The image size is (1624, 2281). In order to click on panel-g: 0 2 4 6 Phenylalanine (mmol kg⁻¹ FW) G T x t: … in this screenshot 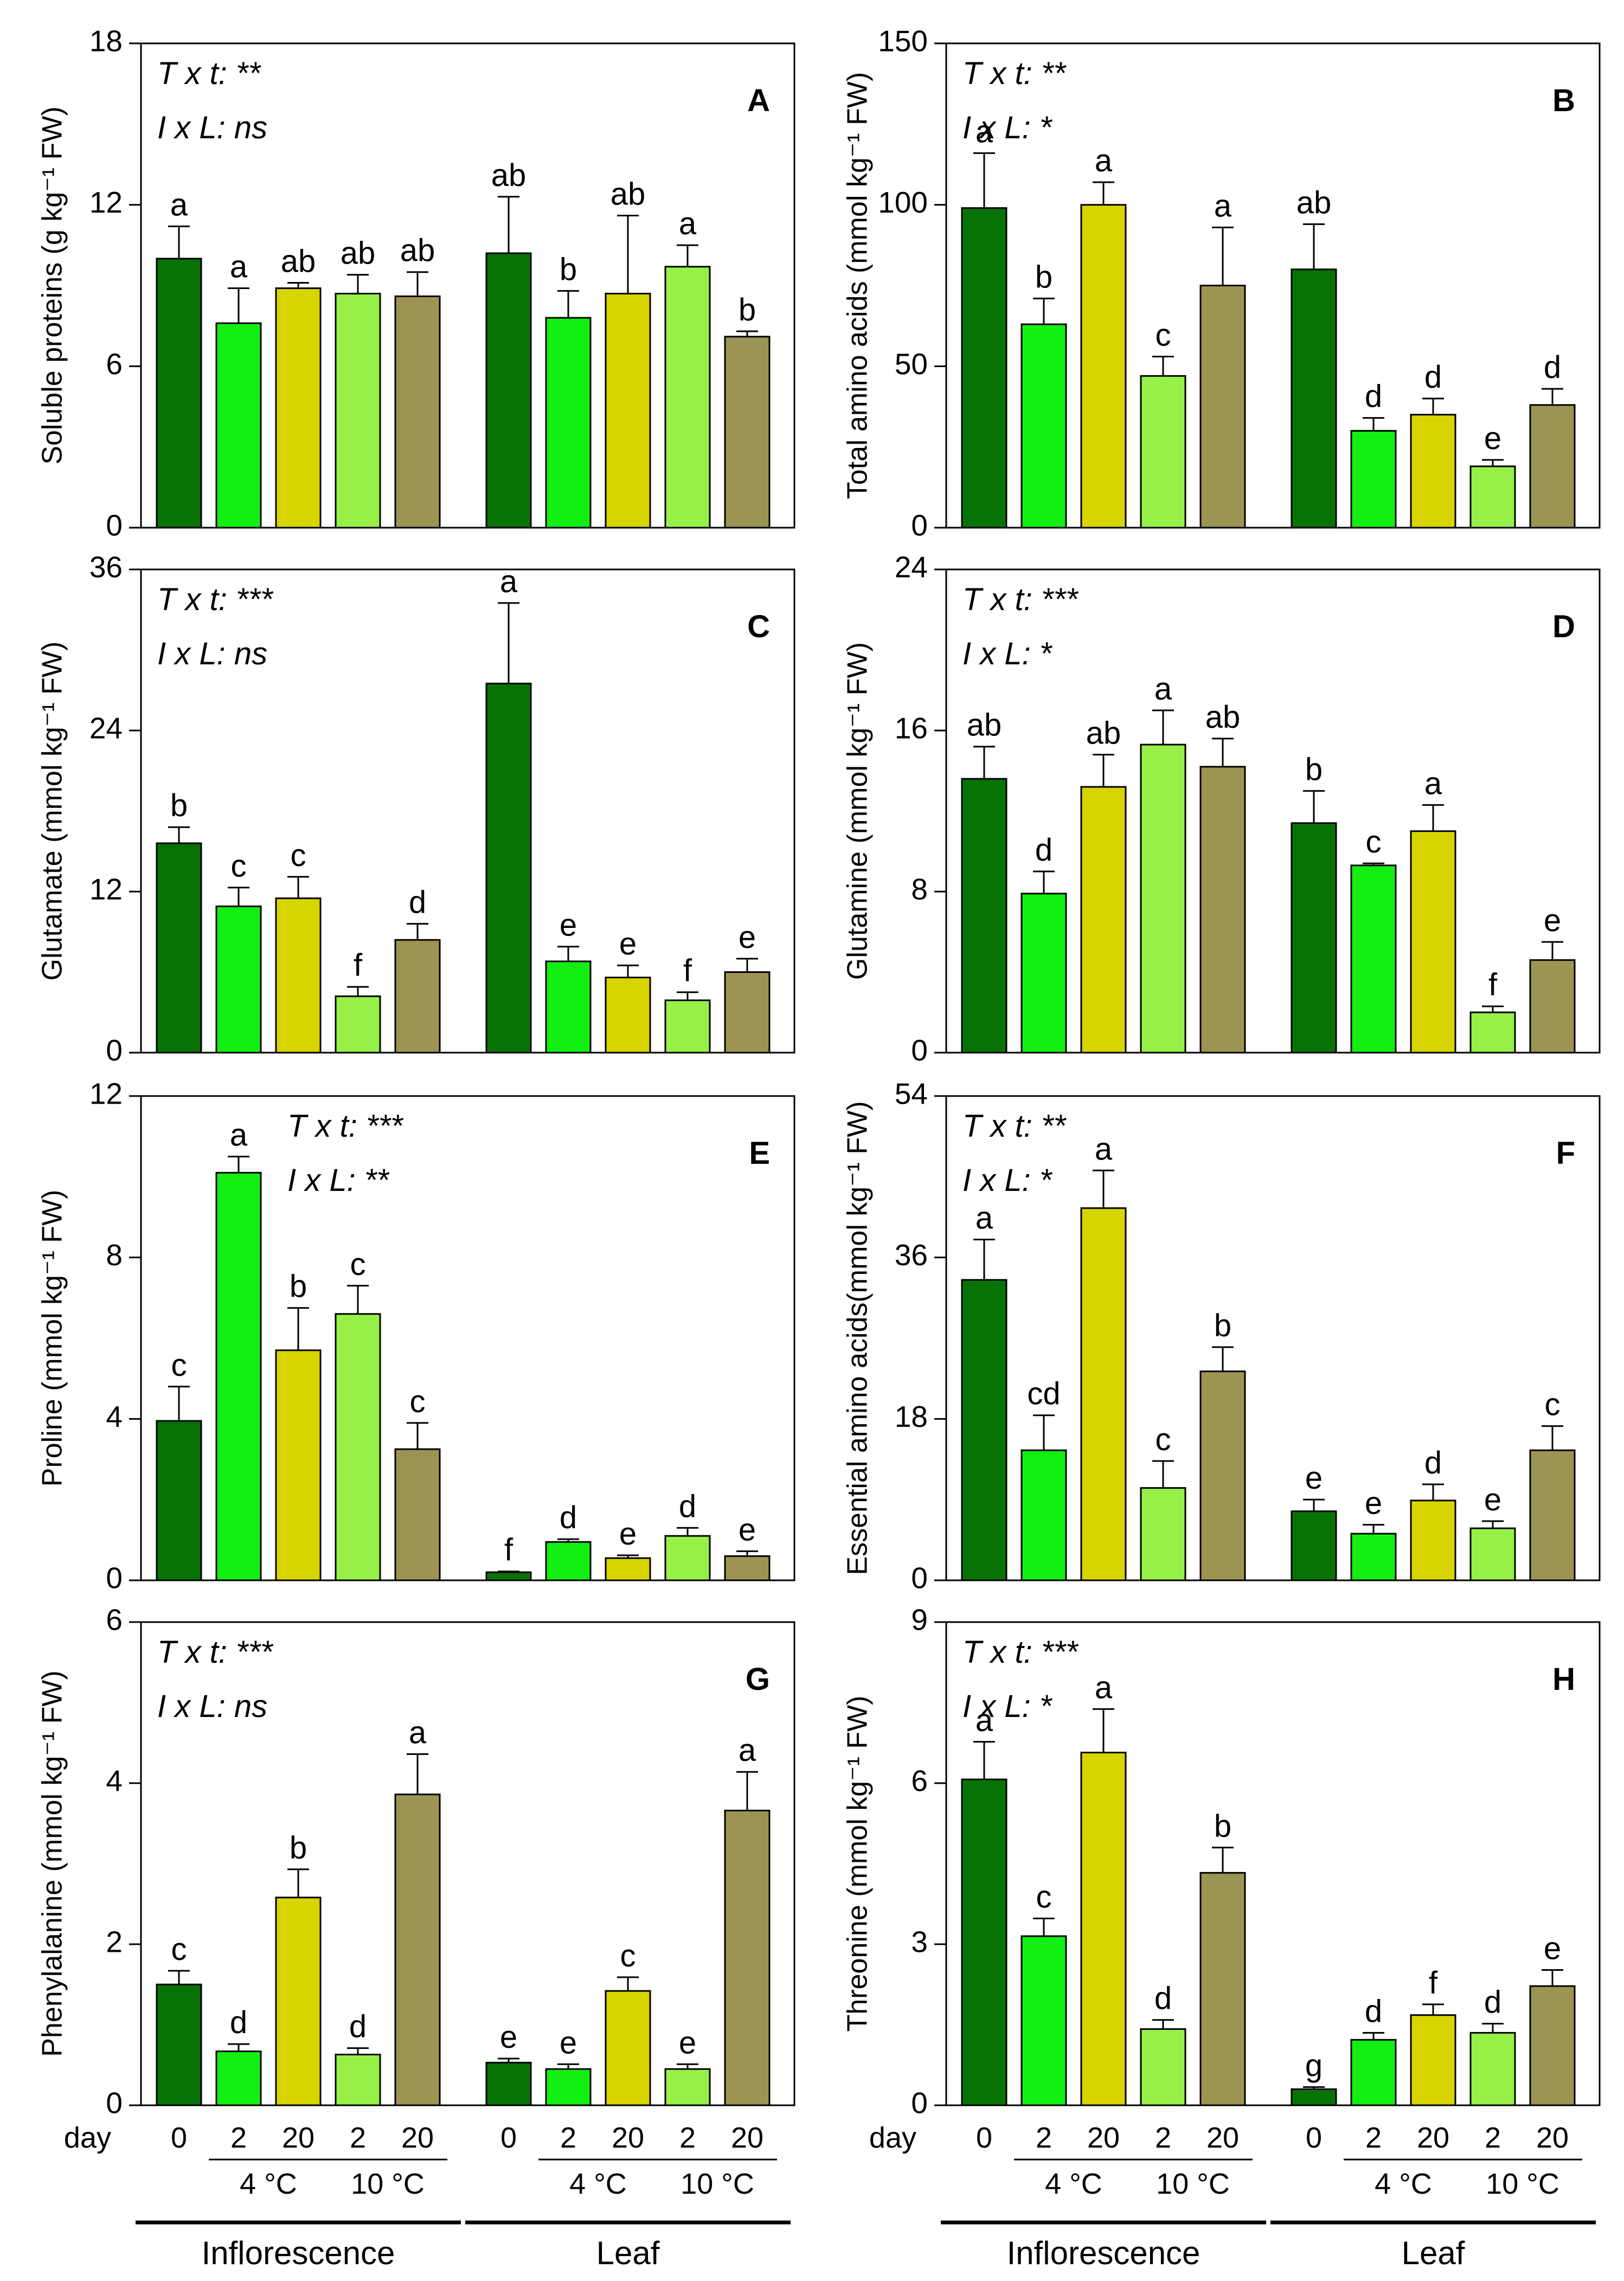, I will do `click(416, 1937)`.